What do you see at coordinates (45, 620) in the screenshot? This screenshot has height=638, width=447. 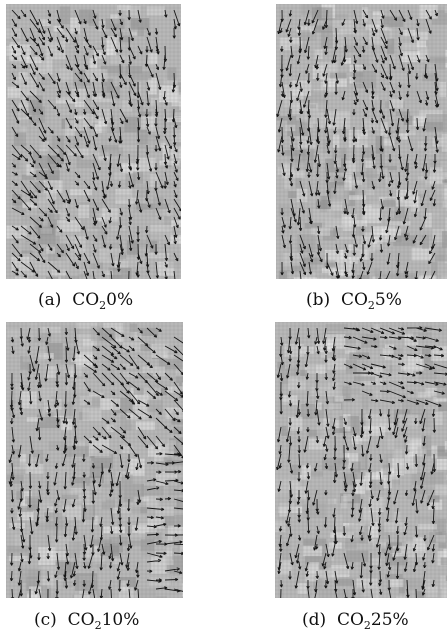 I see `panel-c-letter: (c)` at bounding box center [45, 620].